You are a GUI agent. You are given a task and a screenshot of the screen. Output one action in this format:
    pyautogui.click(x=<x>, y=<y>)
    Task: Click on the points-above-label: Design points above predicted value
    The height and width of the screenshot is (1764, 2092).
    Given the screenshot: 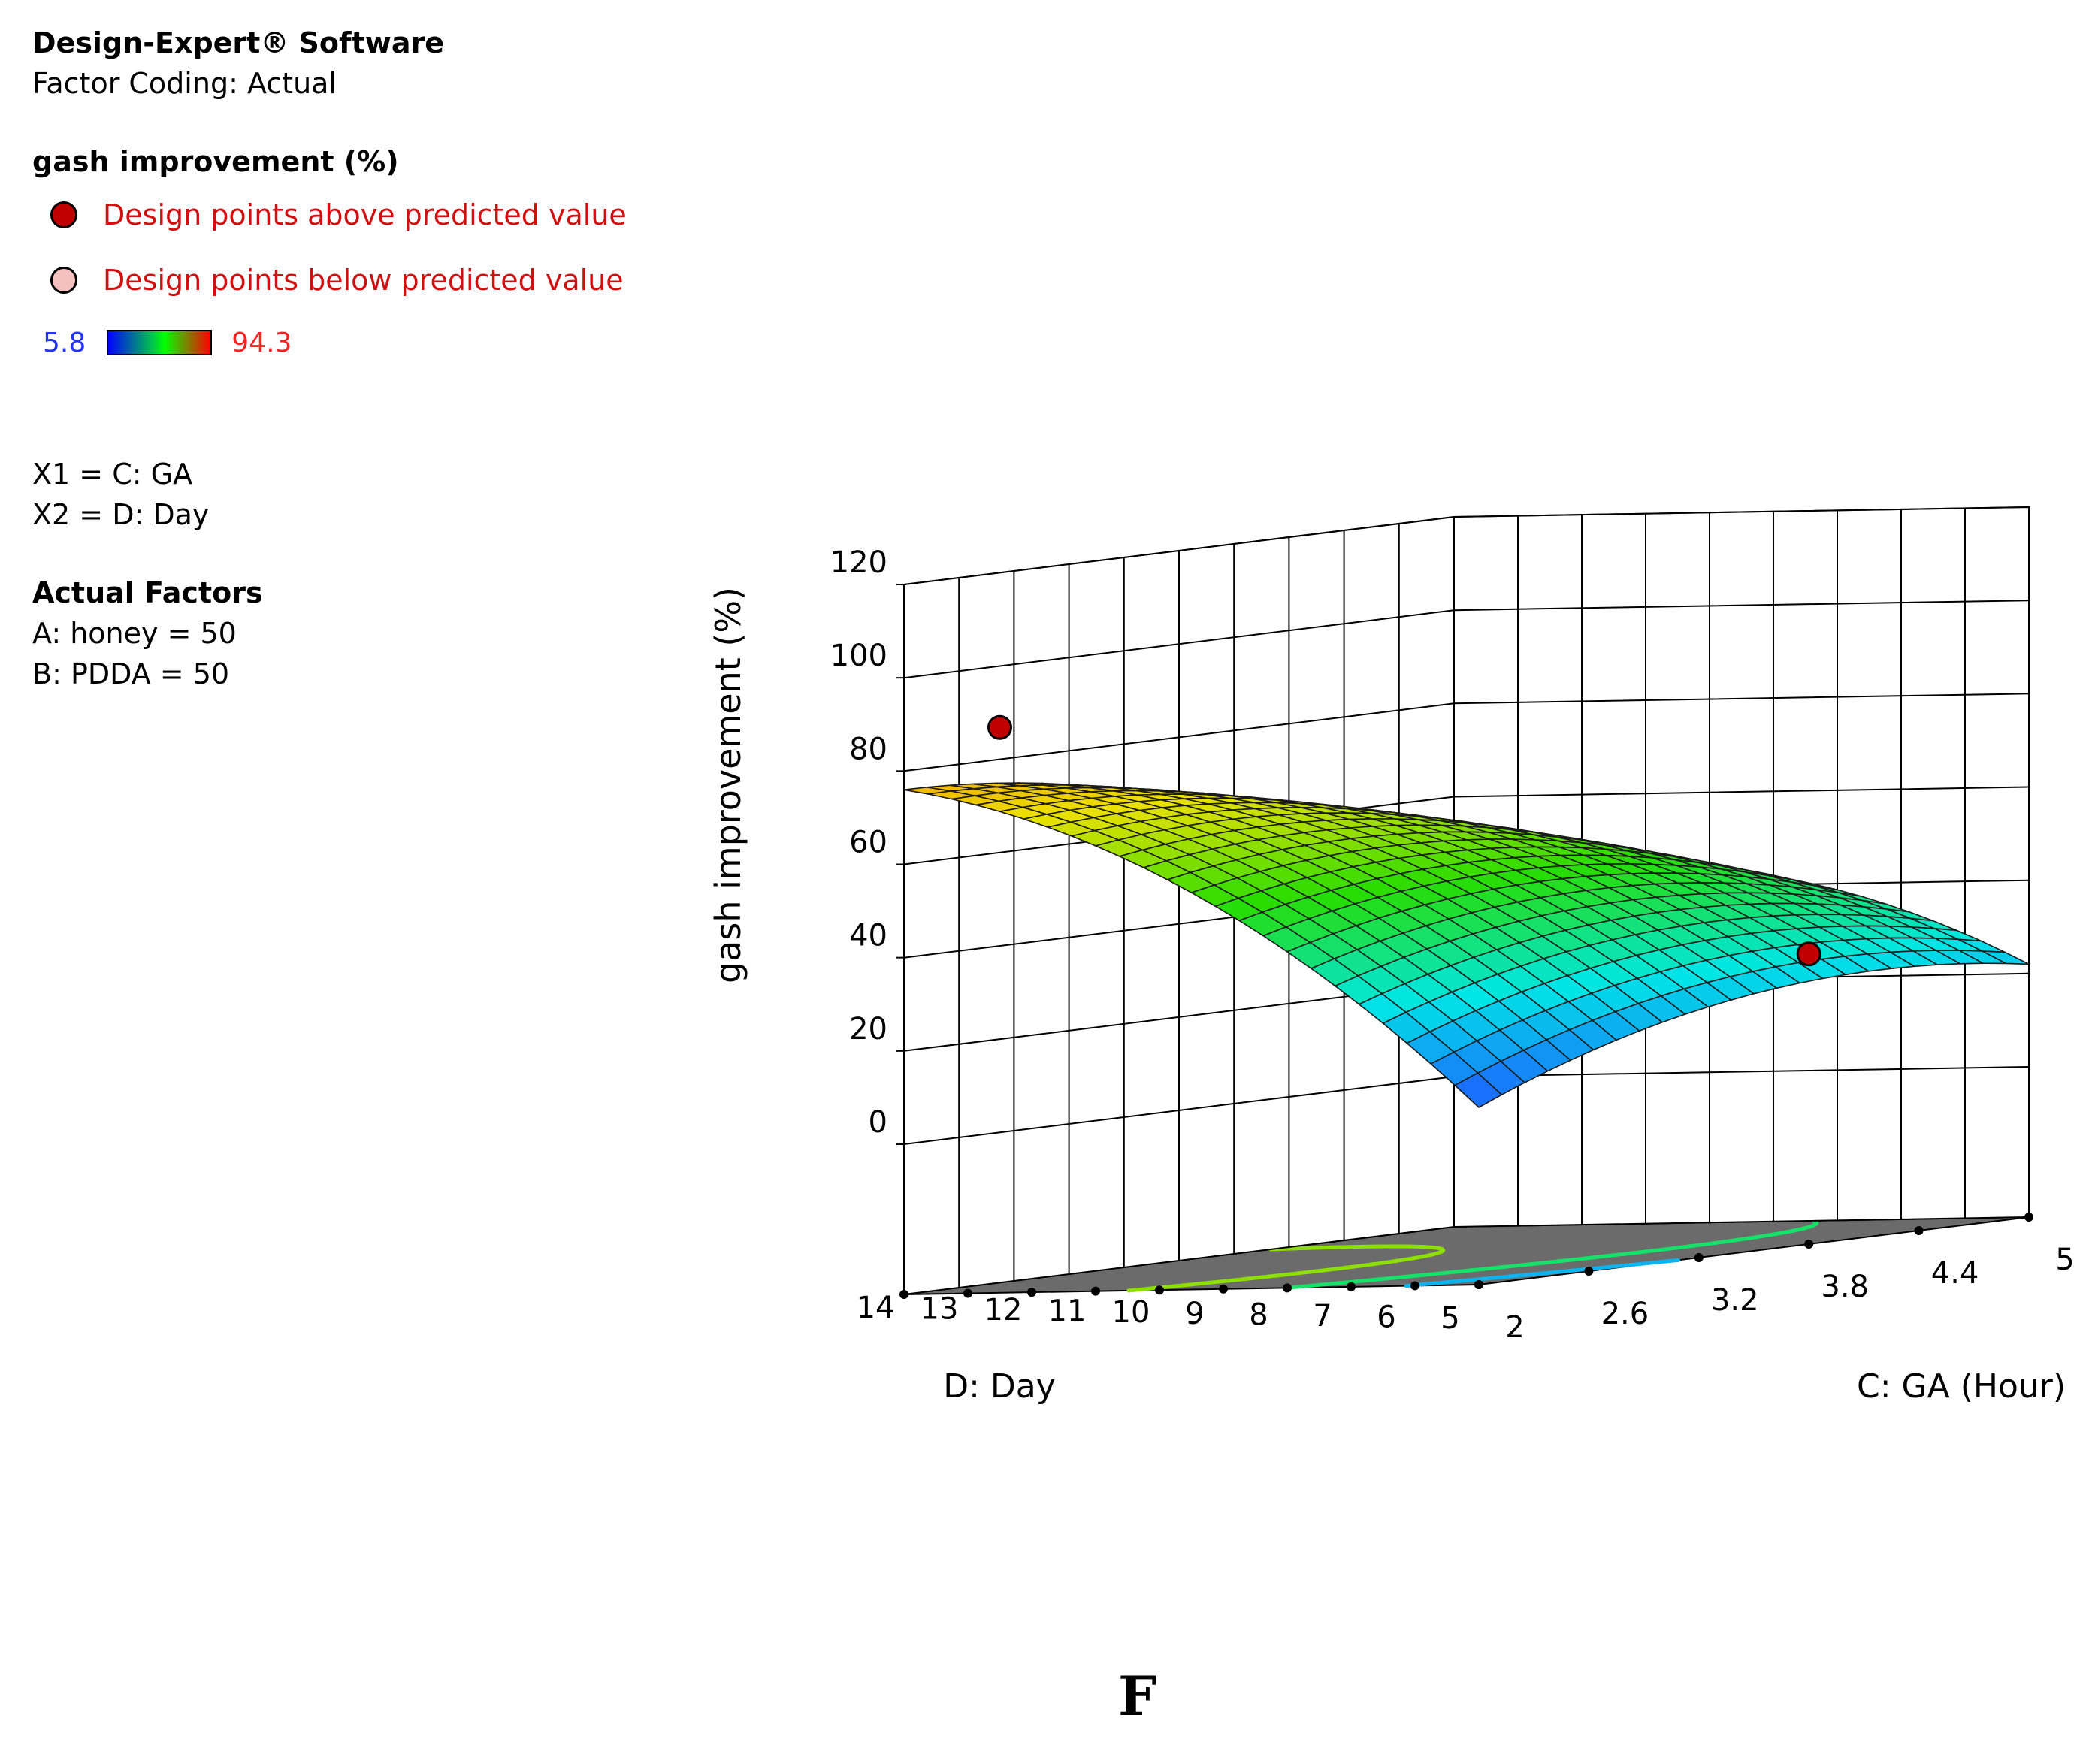 What is the action you would take?
    pyautogui.click(x=365, y=214)
    